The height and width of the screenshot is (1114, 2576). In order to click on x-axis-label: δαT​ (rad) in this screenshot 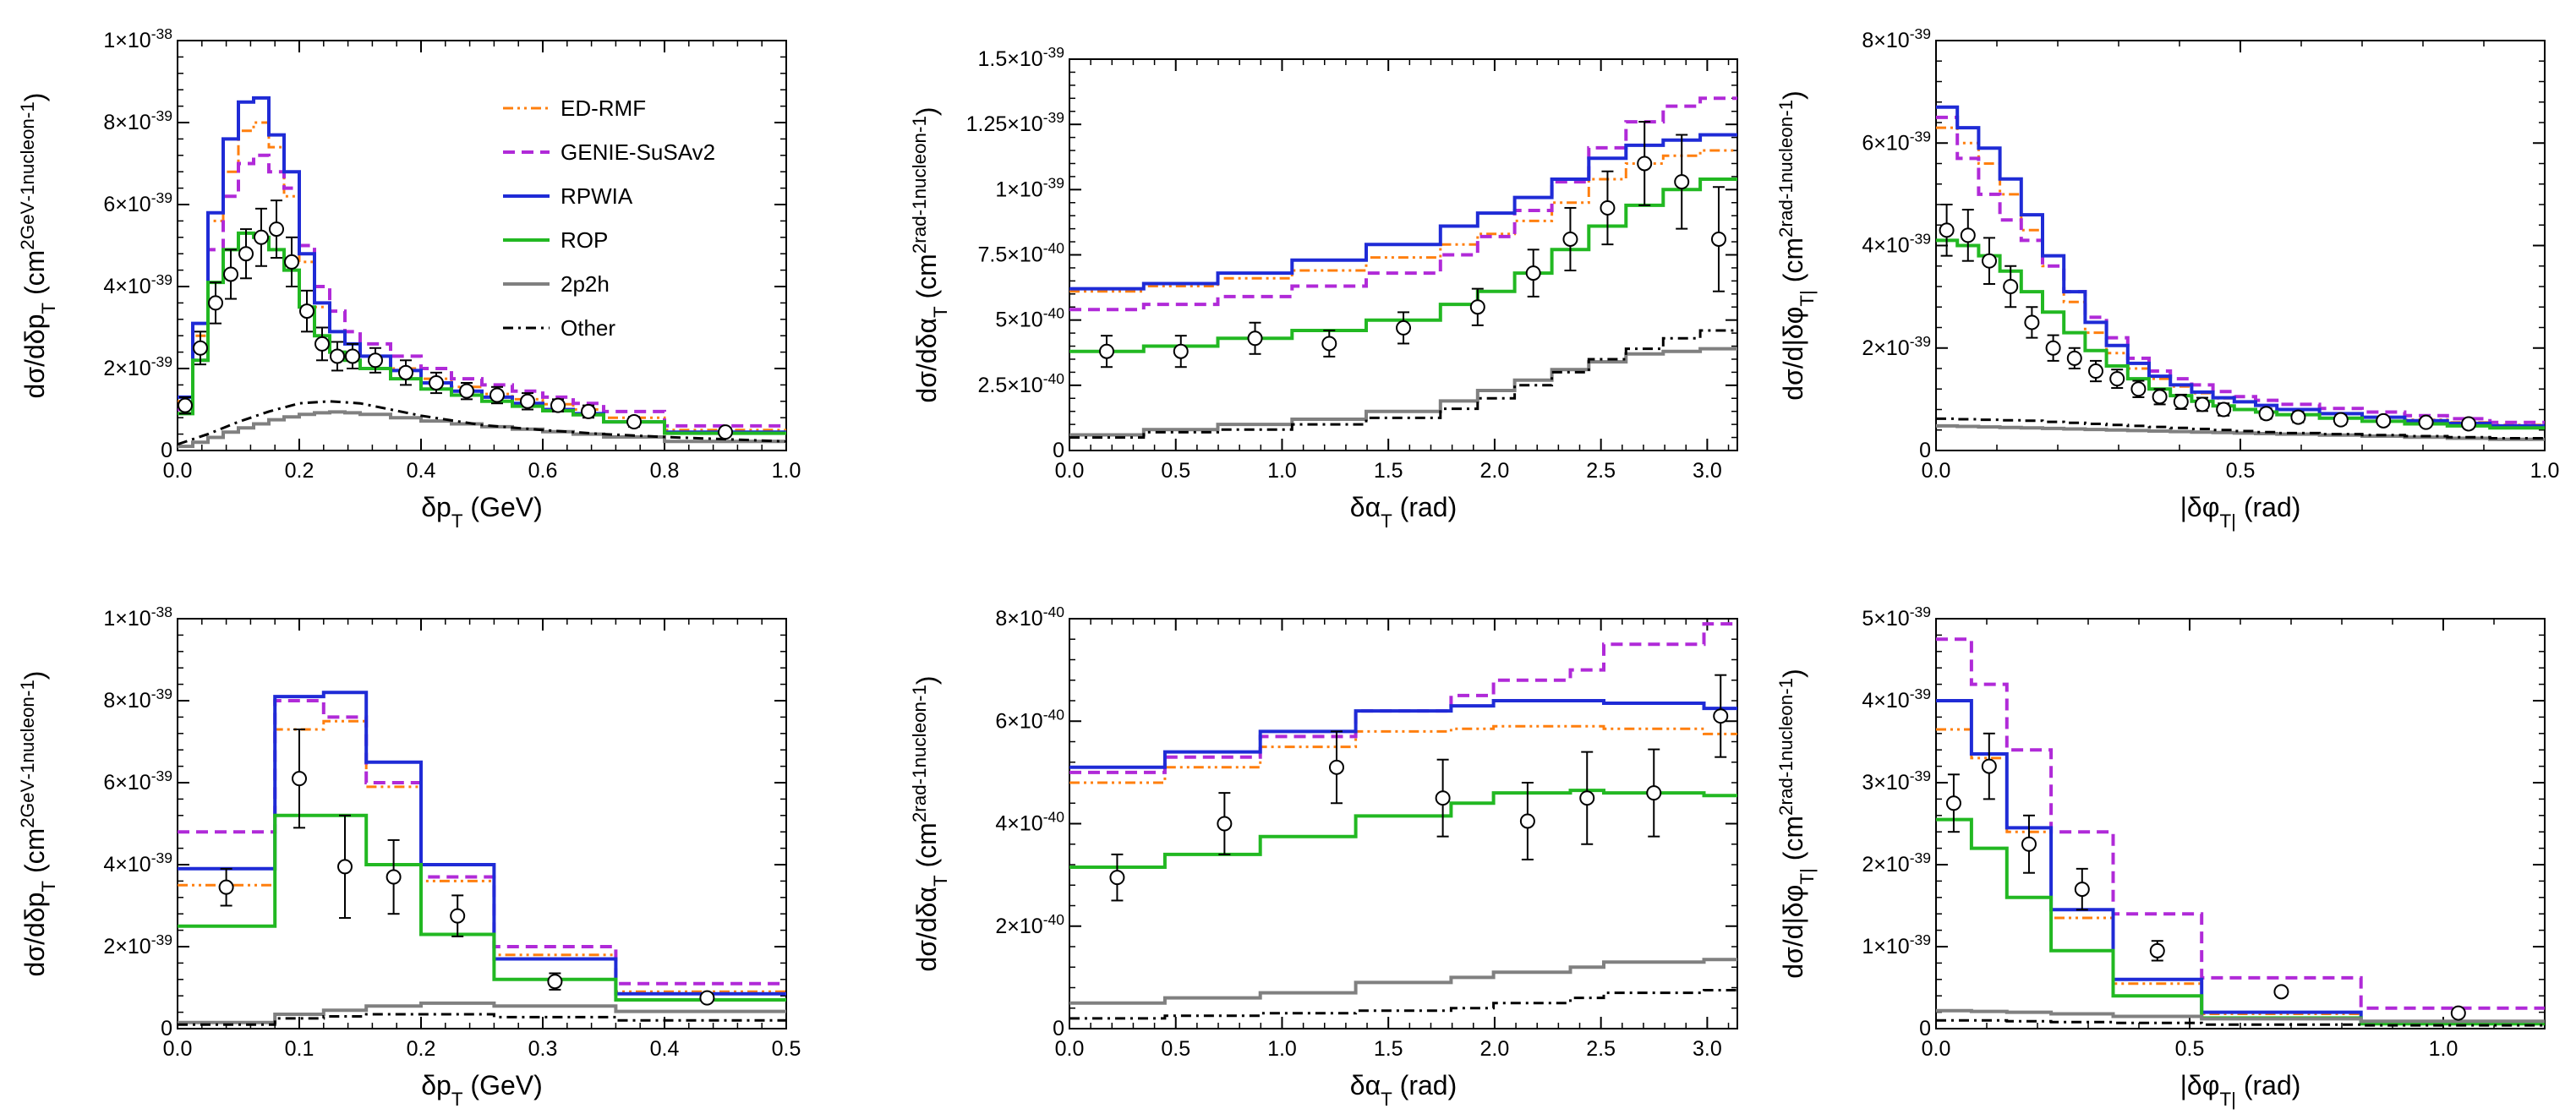, I will do `click(1403, 512)`.